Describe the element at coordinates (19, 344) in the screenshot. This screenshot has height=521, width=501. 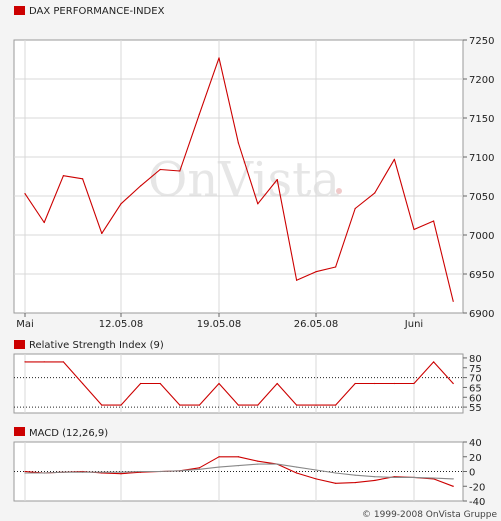
I see `rsi-title-marker` at that location.